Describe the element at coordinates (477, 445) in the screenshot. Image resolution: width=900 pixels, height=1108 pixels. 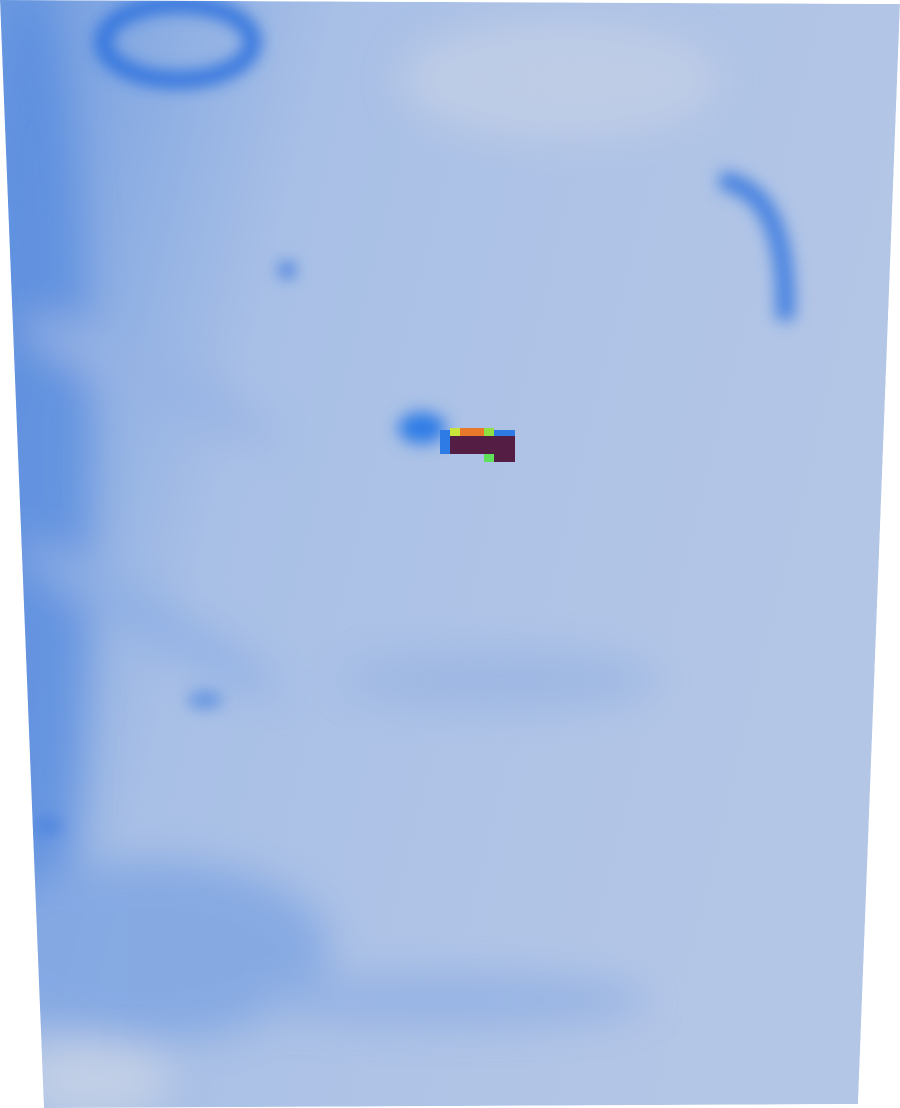
I see `anomaly` at that location.